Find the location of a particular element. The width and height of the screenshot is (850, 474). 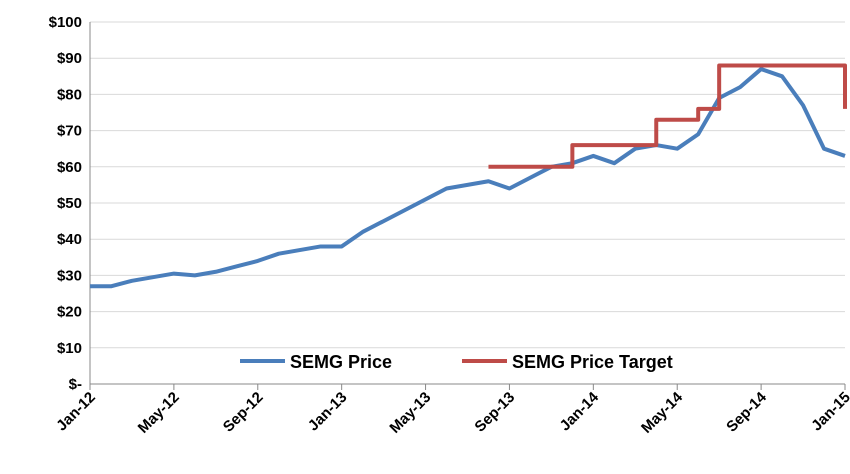

x-tick-label: Sep-13 is located at coordinates (494, 412).